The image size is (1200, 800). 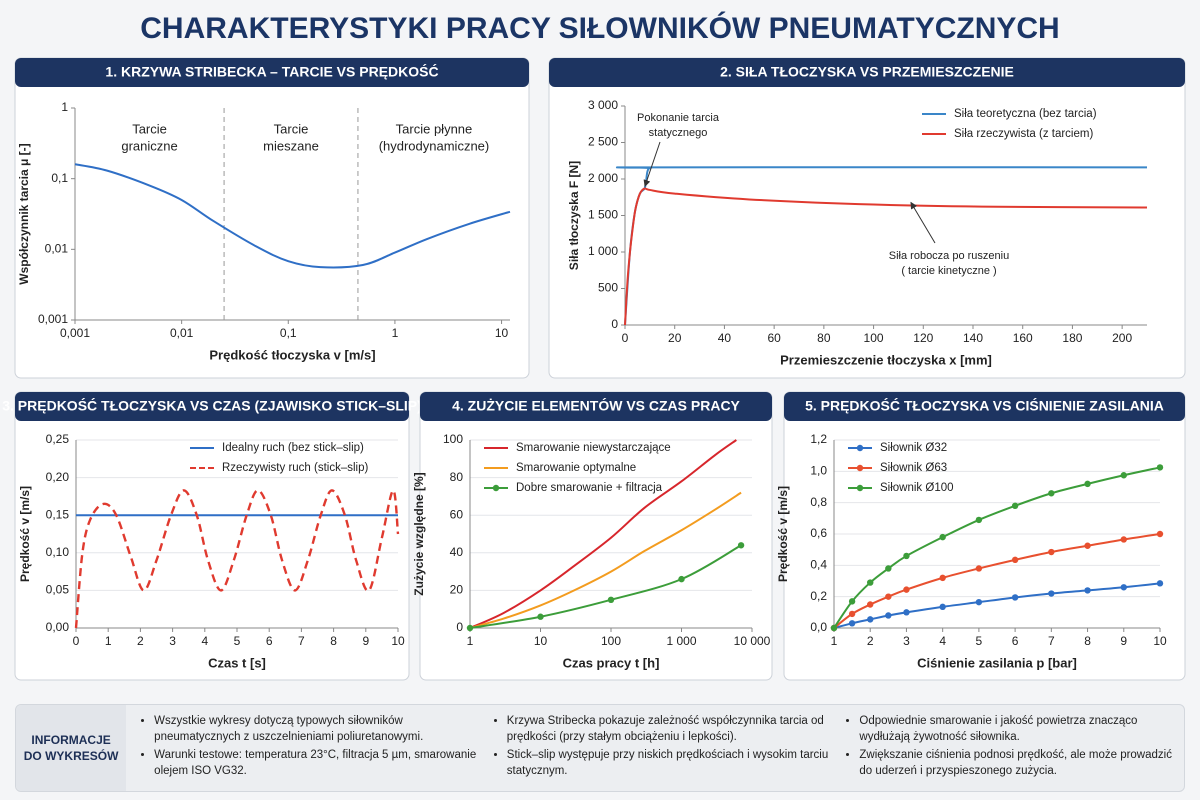 I want to click on y-tick-label: 0,05, so click(x=58, y=590).